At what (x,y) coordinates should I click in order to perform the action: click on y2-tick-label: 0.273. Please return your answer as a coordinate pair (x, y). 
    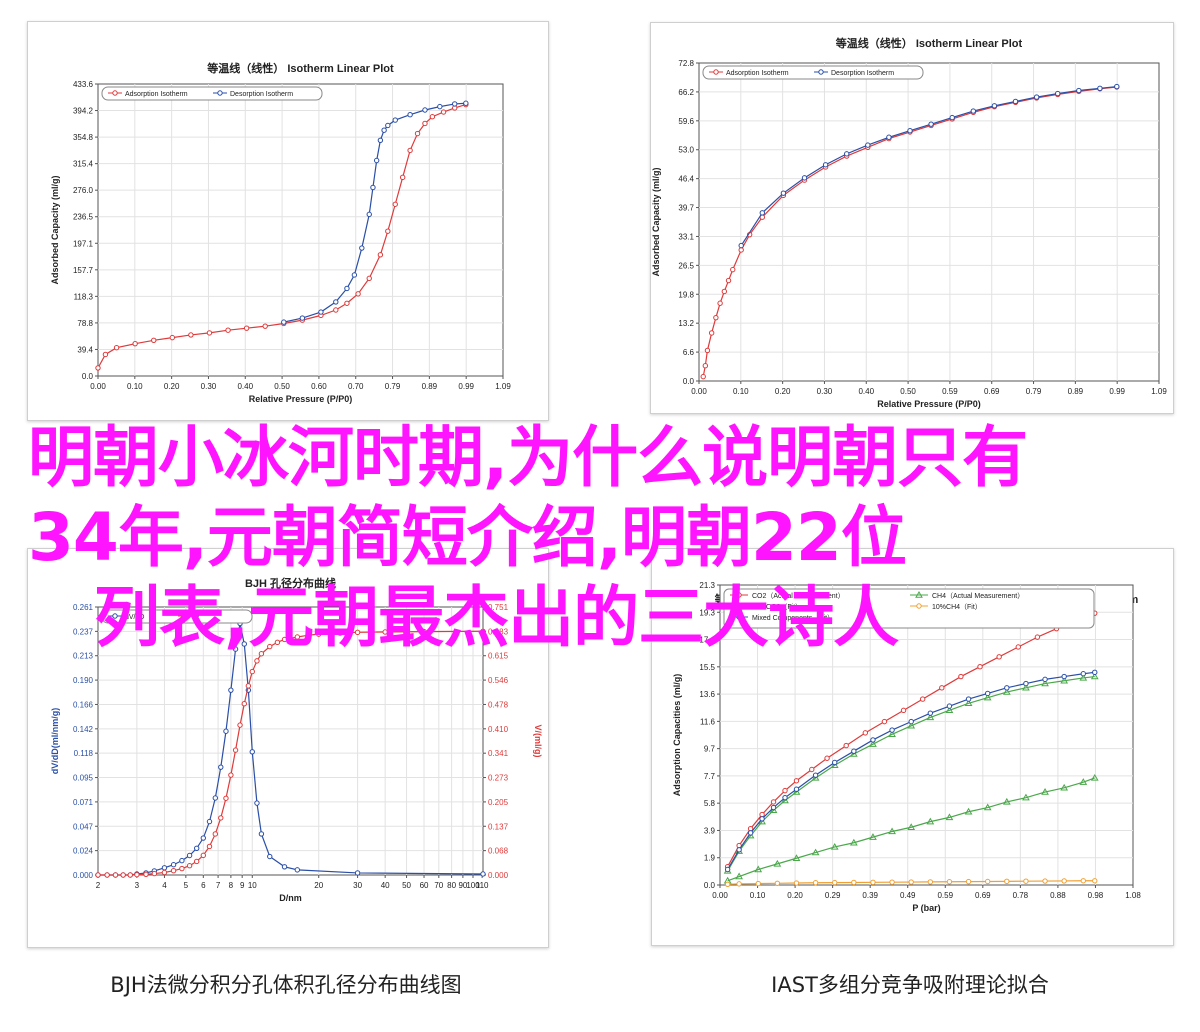
    Looking at the image, I should click on (498, 778).